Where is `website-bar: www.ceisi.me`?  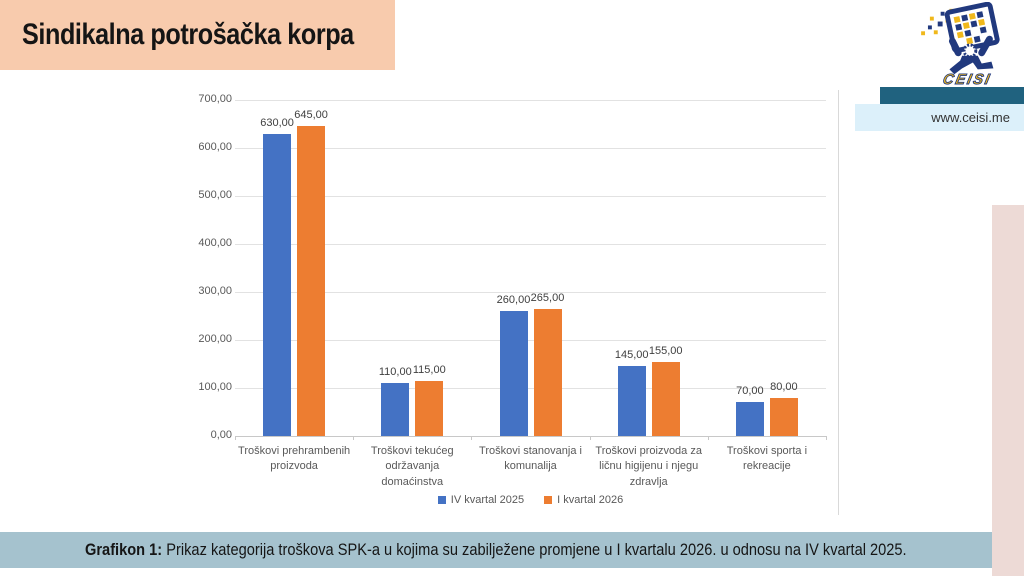
website-bar: www.ceisi.me is located at coordinates (939, 117).